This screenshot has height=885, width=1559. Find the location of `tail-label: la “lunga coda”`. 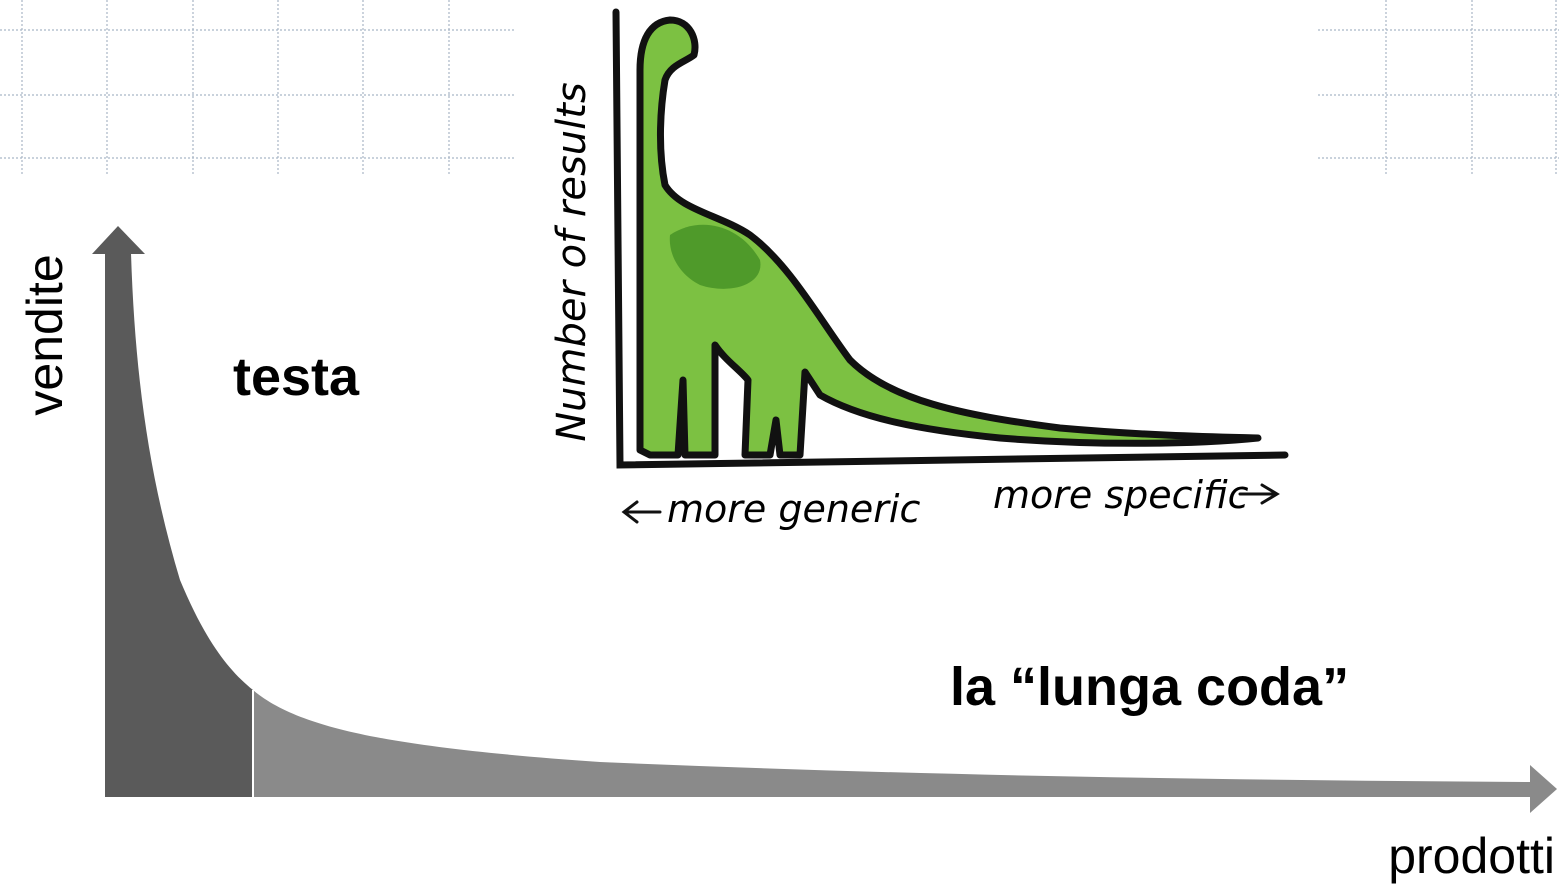

tail-label: la “lunga coda” is located at coordinates (1149, 687).